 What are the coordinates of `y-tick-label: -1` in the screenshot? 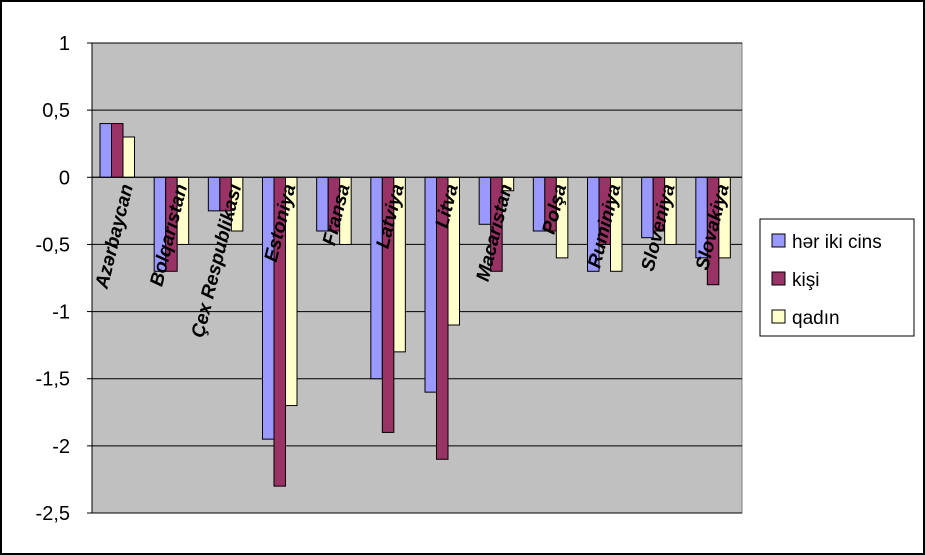 It's located at (61, 313).